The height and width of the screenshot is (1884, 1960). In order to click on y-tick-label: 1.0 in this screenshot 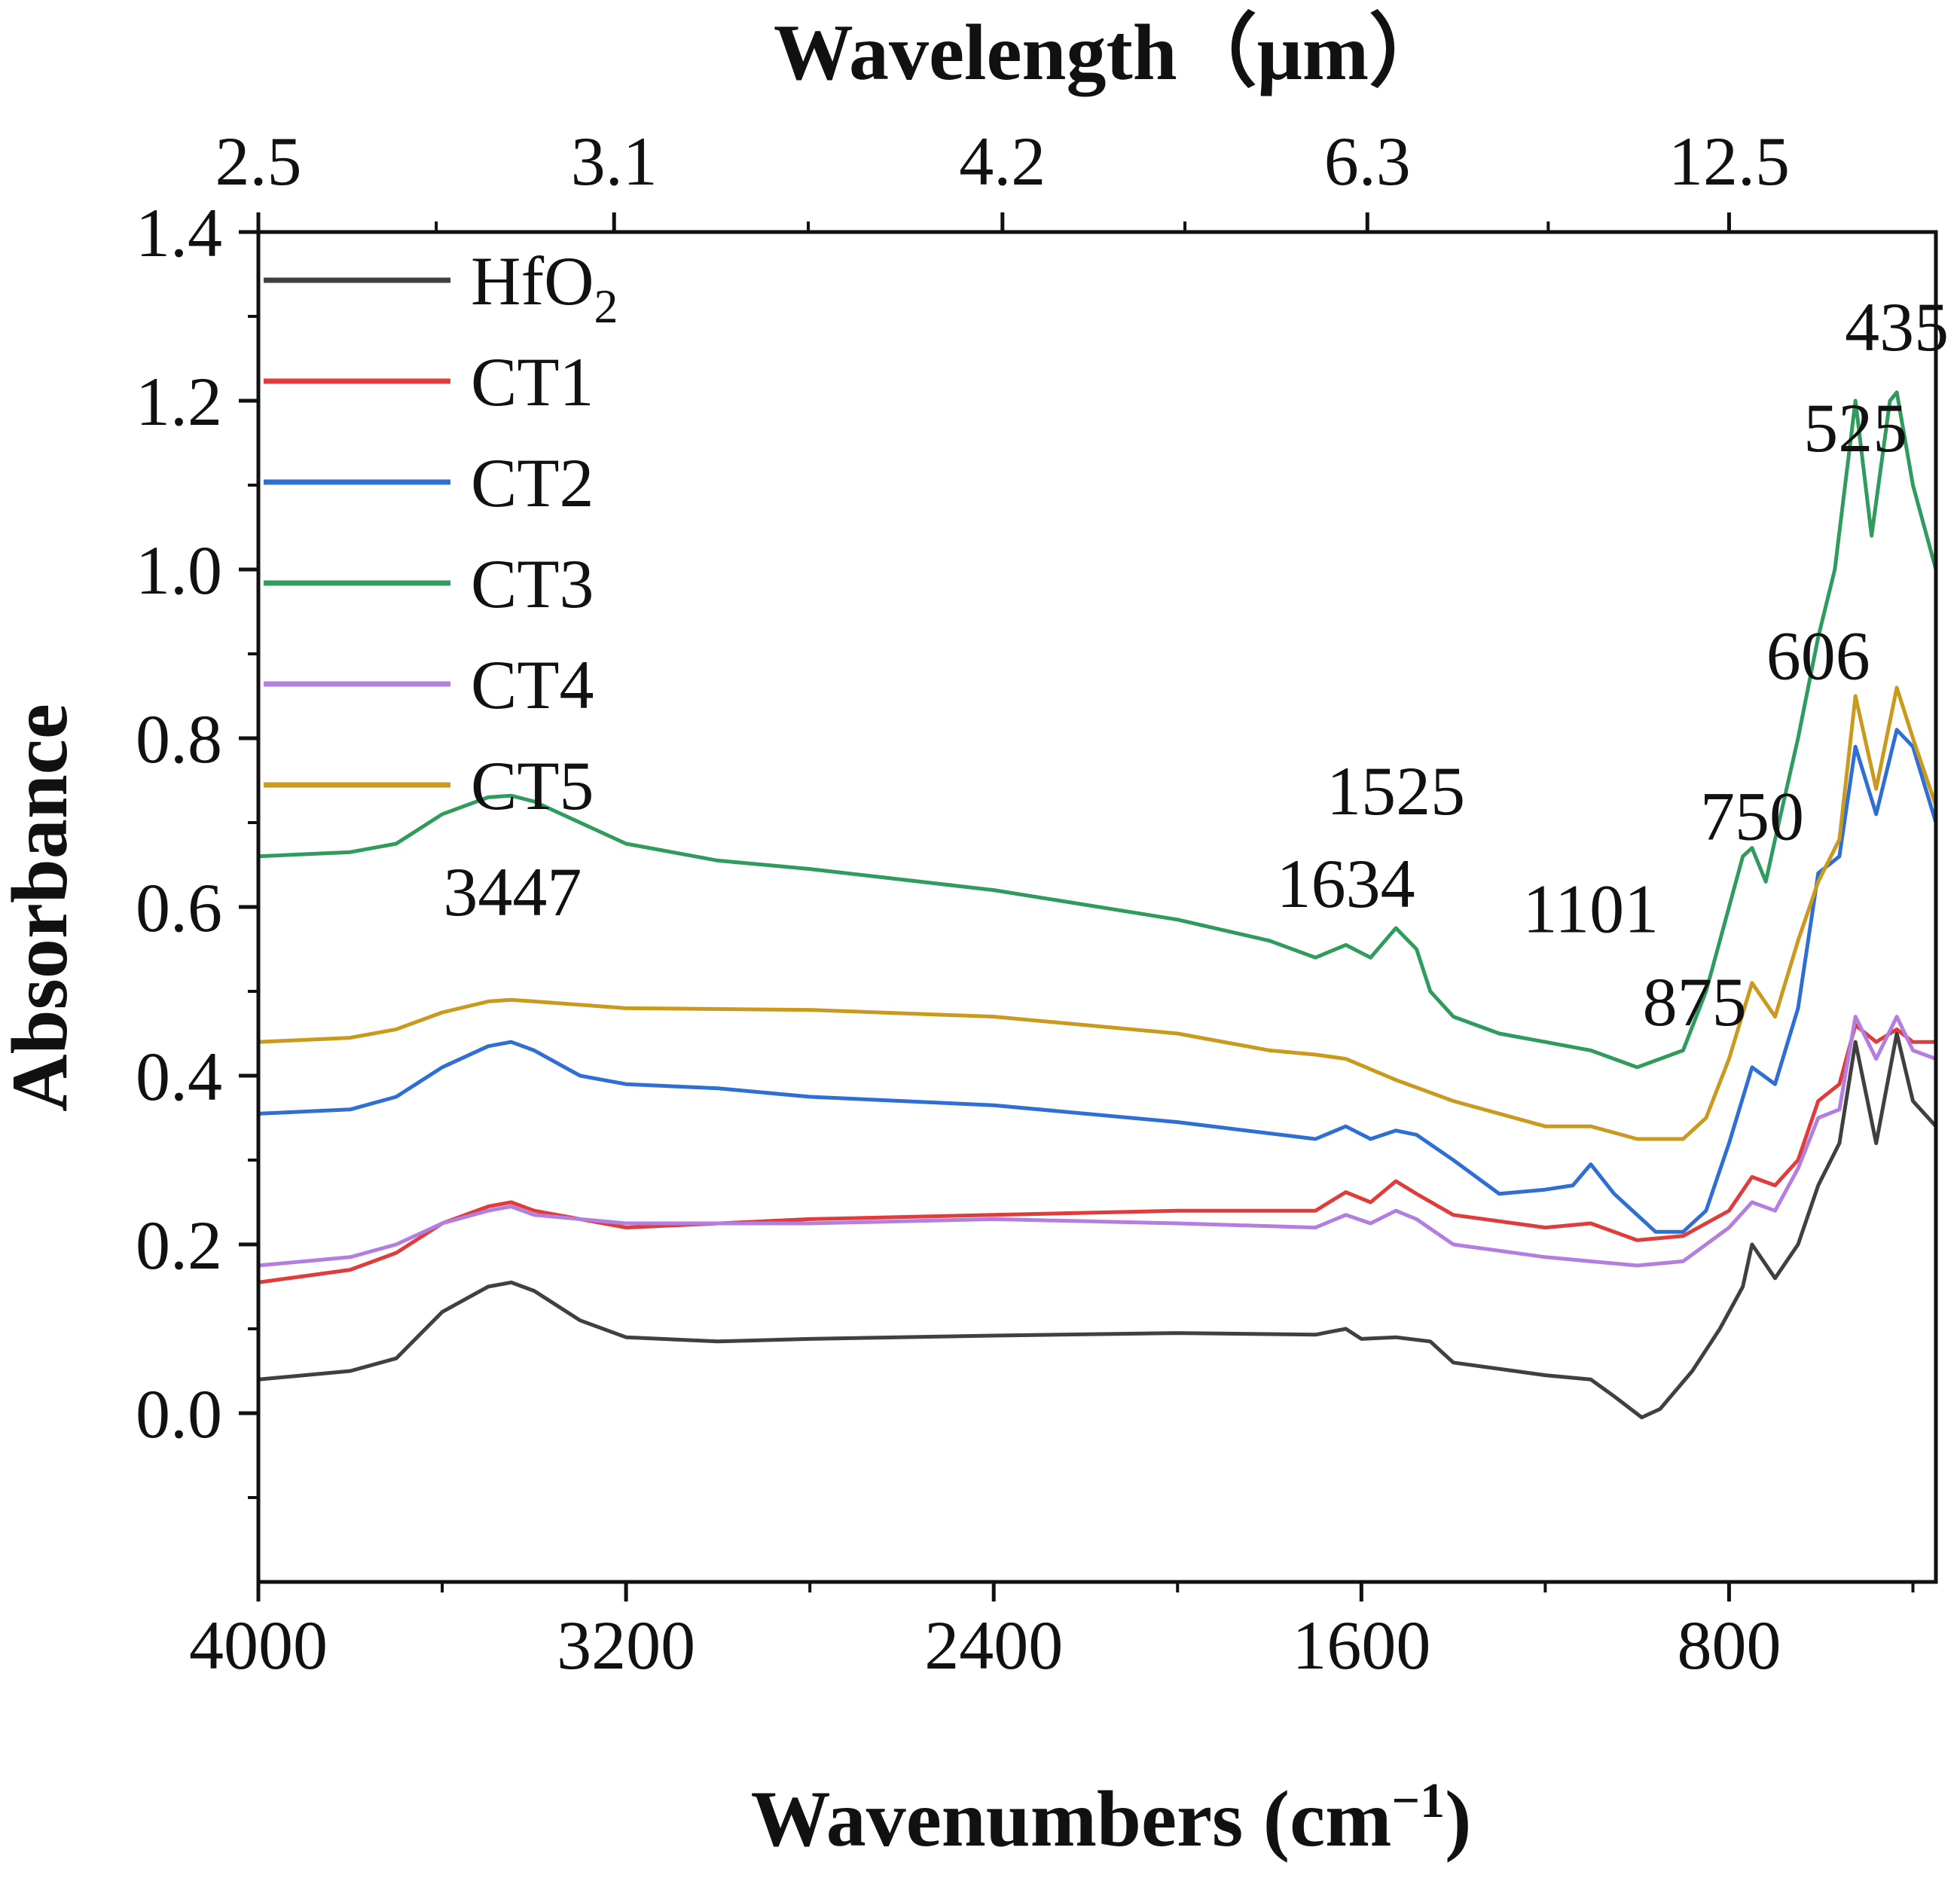, I will do `click(179, 571)`.